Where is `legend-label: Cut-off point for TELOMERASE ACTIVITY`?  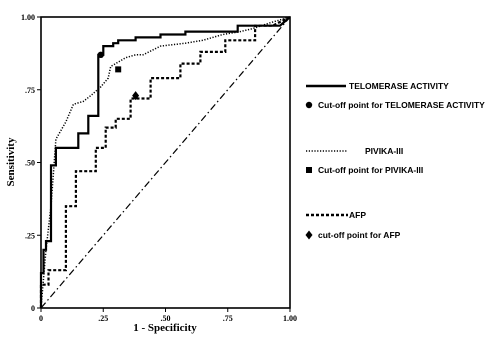 legend-label: Cut-off point for TELOMERASE ACTIVITY is located at coordinates (401, 105).